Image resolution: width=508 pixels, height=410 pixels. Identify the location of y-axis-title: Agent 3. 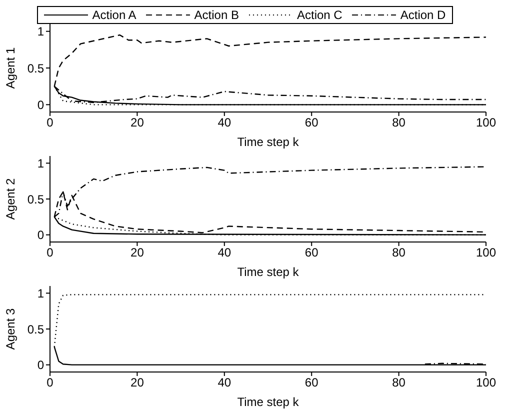
(10, 329).